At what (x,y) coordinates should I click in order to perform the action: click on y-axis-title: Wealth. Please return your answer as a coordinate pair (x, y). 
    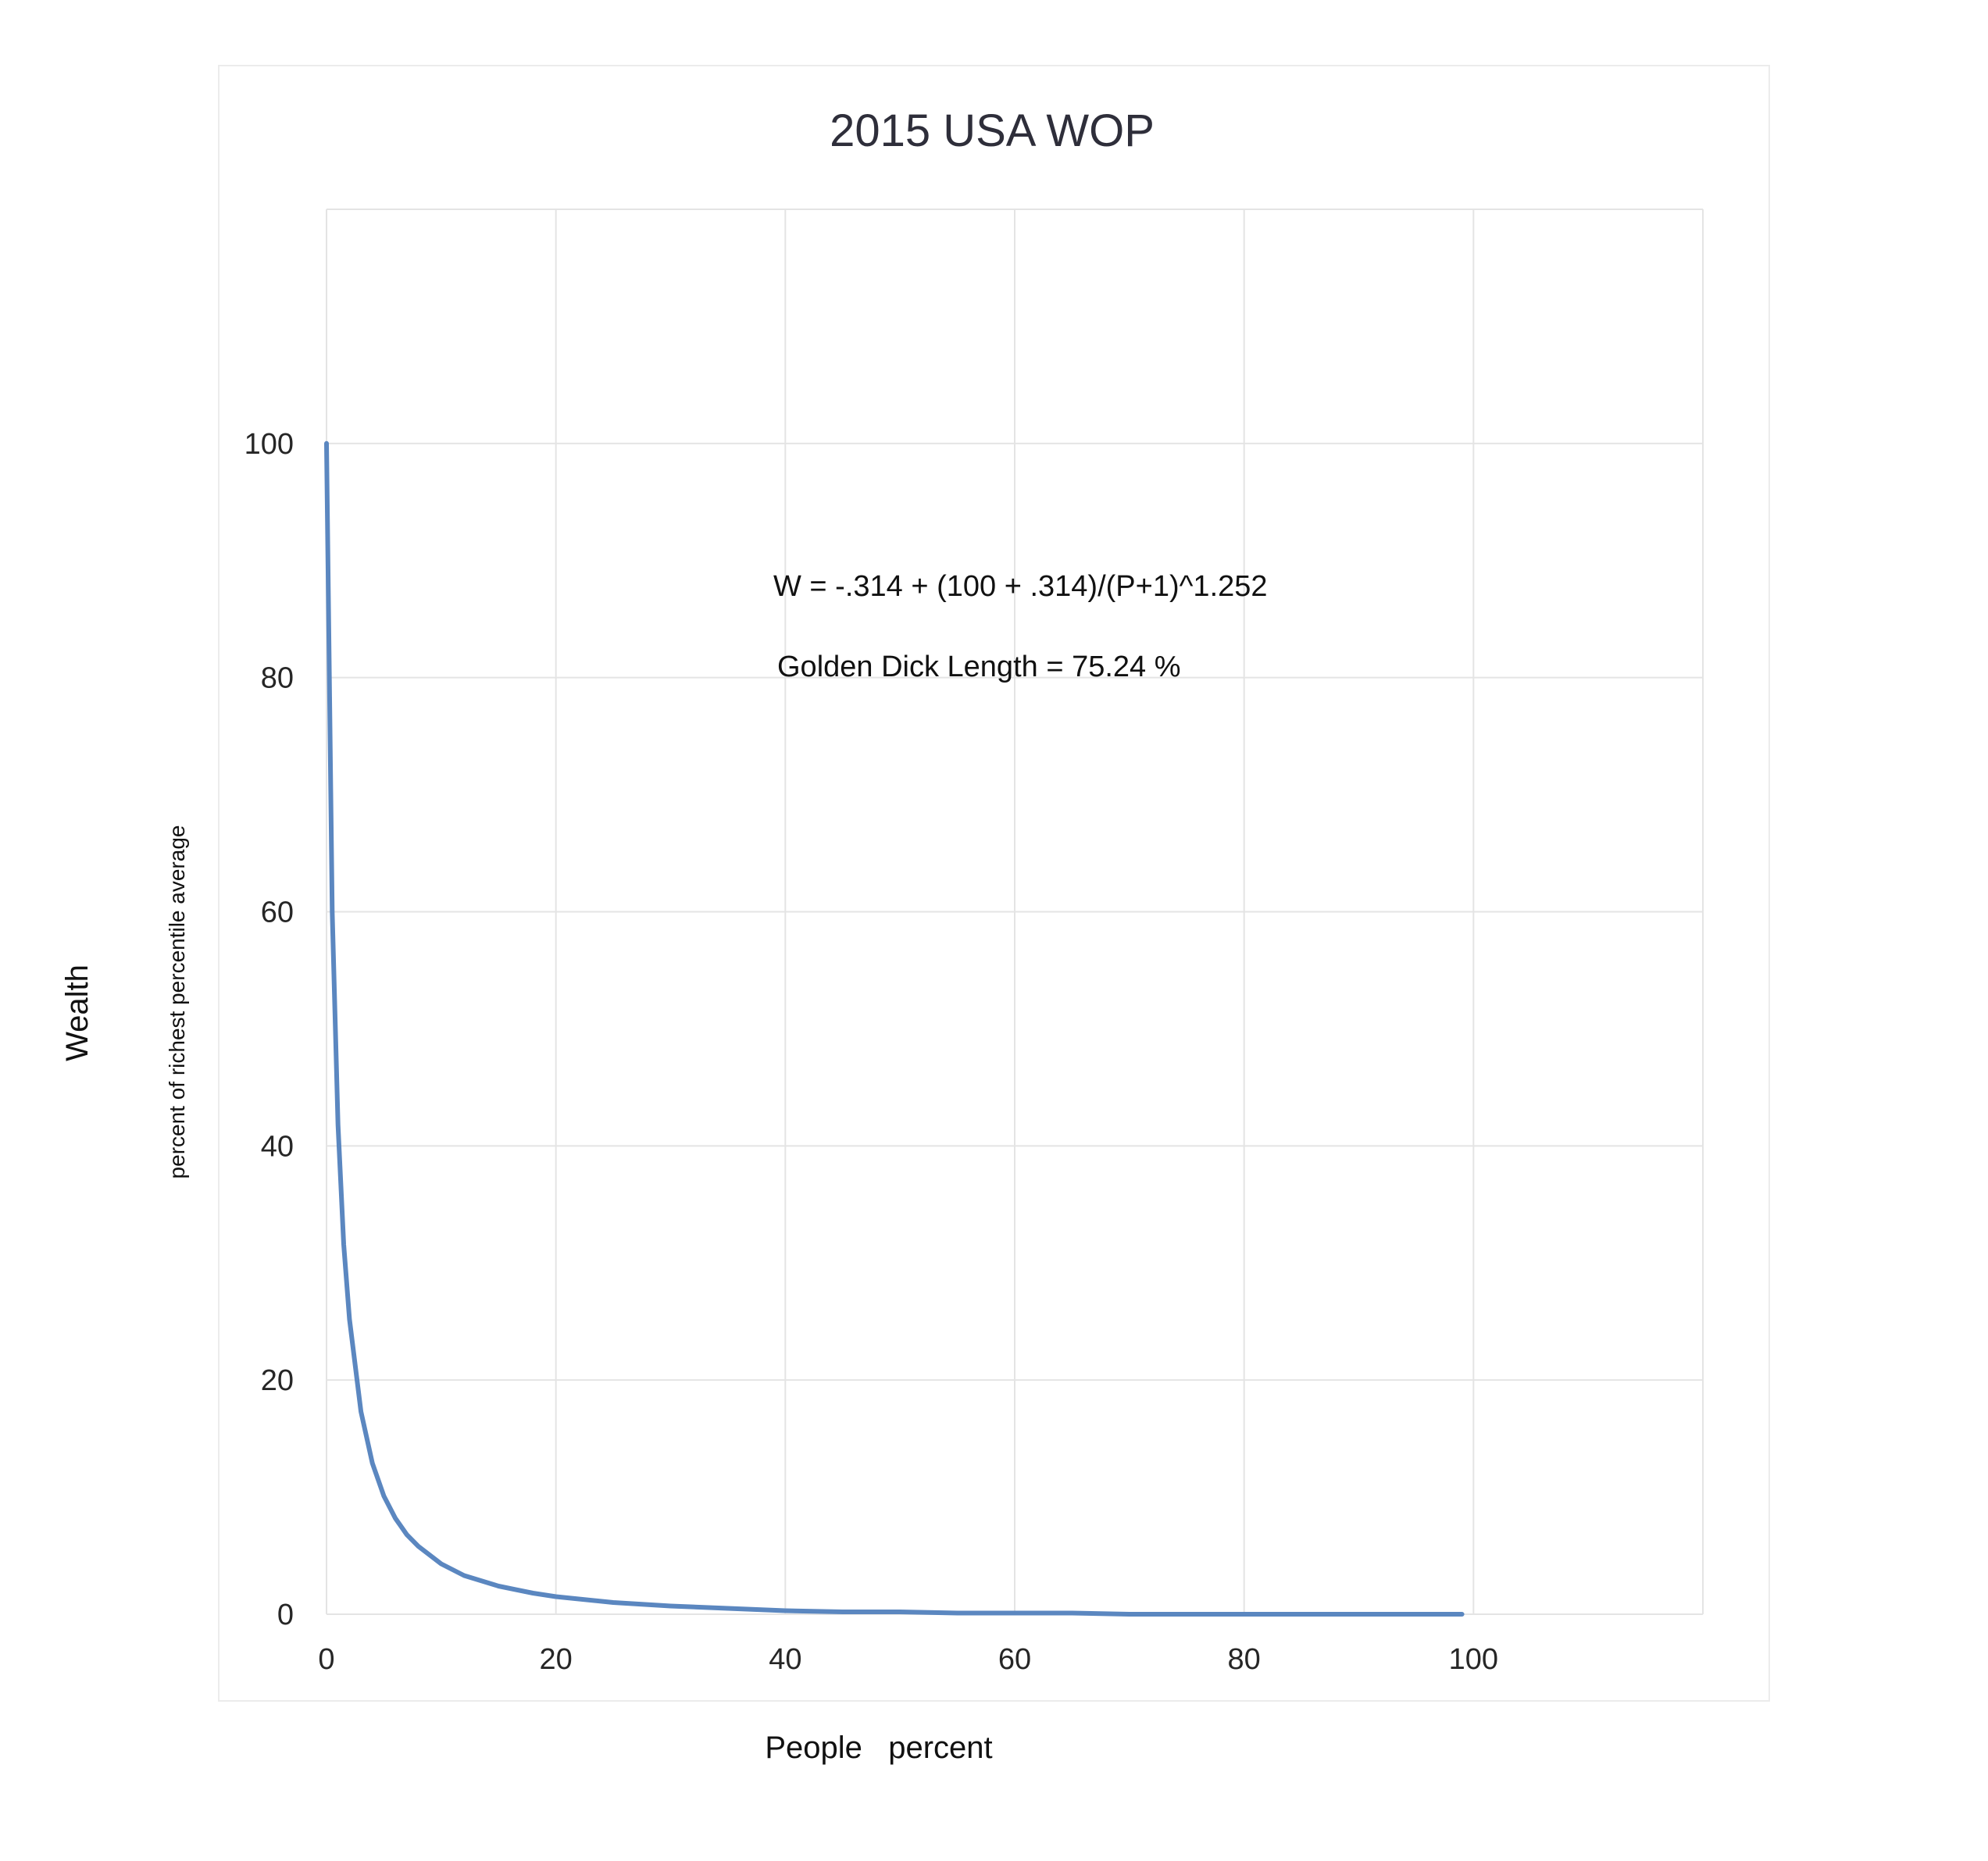
    Looking at the image, I should click on (78, 1012).